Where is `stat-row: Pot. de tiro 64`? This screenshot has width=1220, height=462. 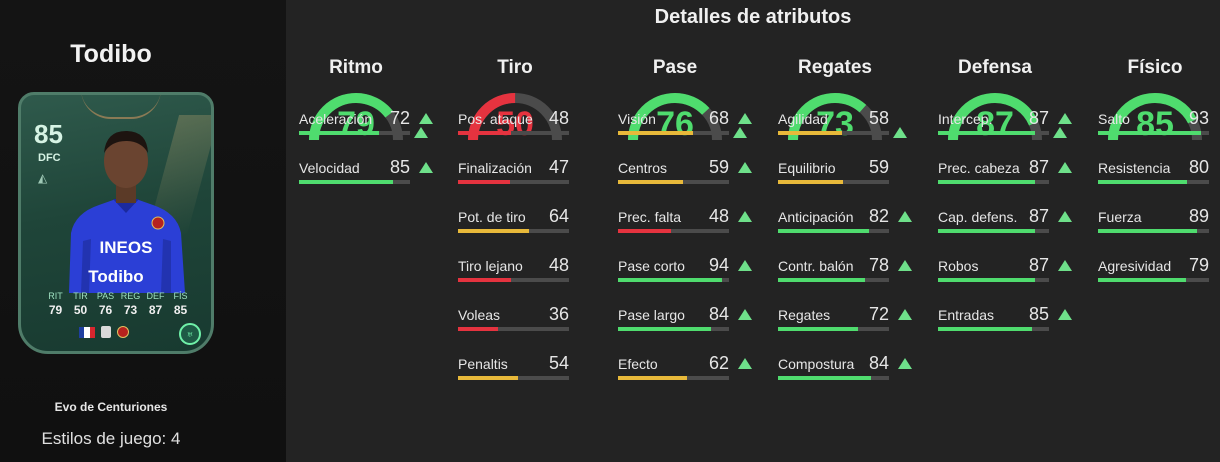
stat-row: Pot. de tiro 64 is located at coordinates (538, 221).